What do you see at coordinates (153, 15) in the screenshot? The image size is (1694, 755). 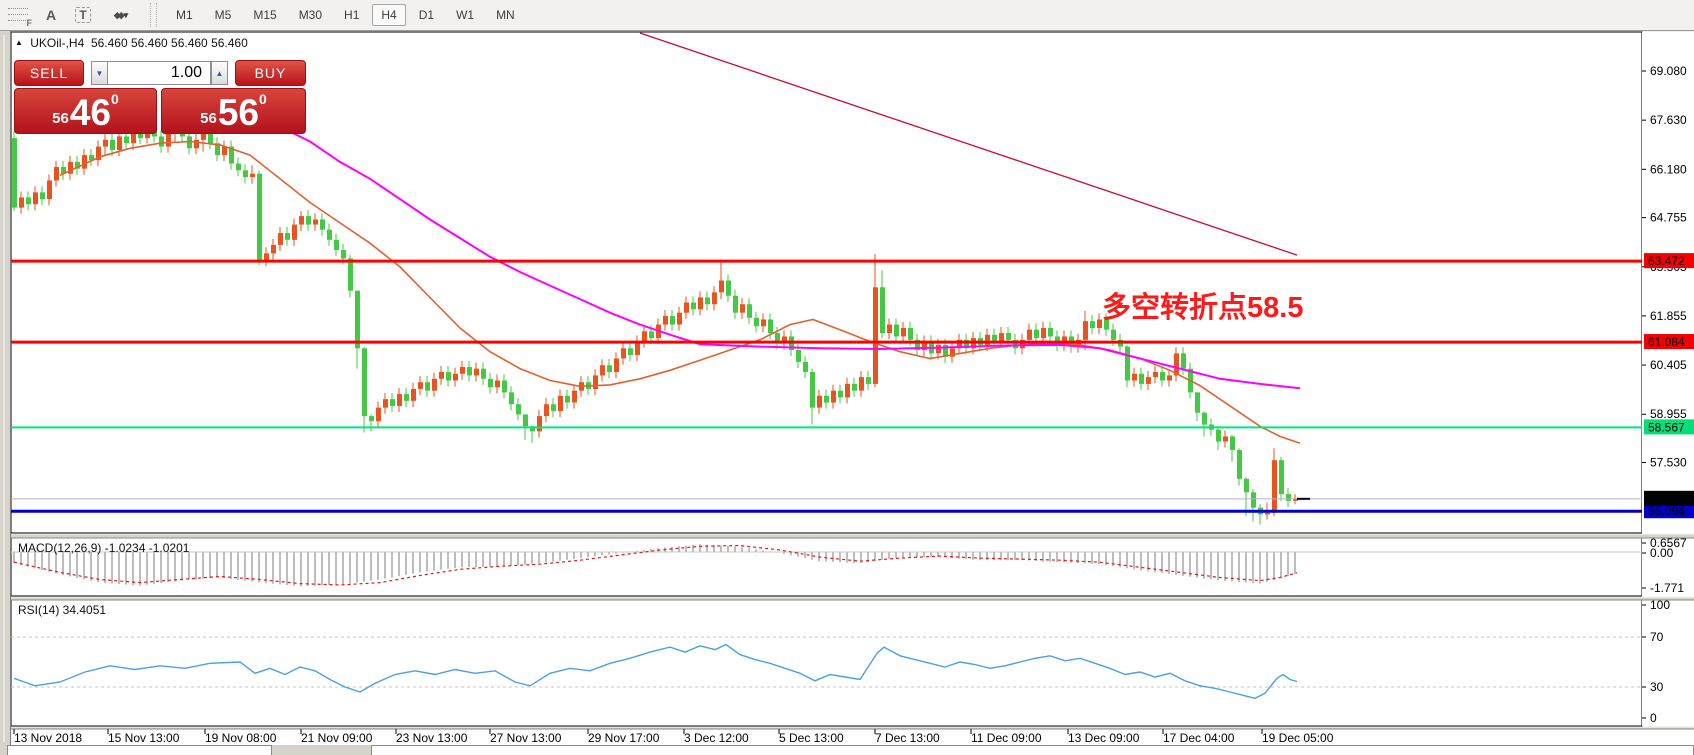 I see `toolbar-separator` at bounding box center [153, 15].